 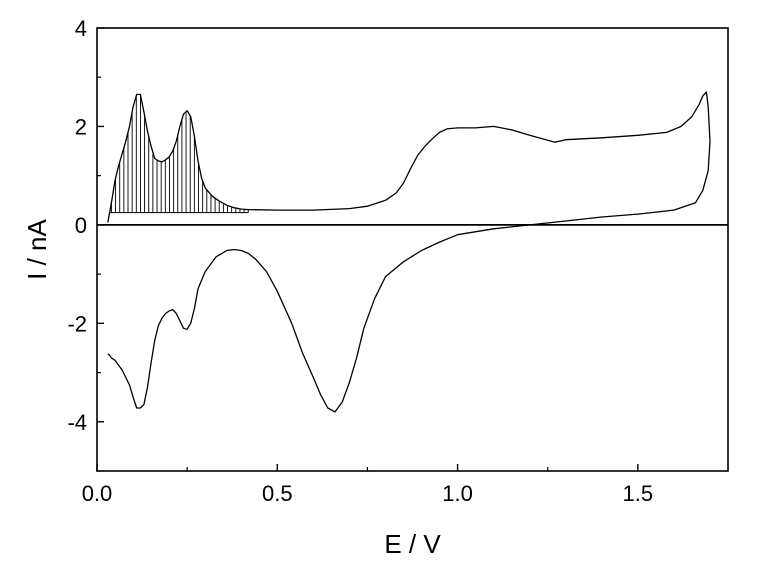 What do you see at coordinates (412, 544) in the screenshot?
I see `x-axis-label: E / V` at bounding box center [412, 544].